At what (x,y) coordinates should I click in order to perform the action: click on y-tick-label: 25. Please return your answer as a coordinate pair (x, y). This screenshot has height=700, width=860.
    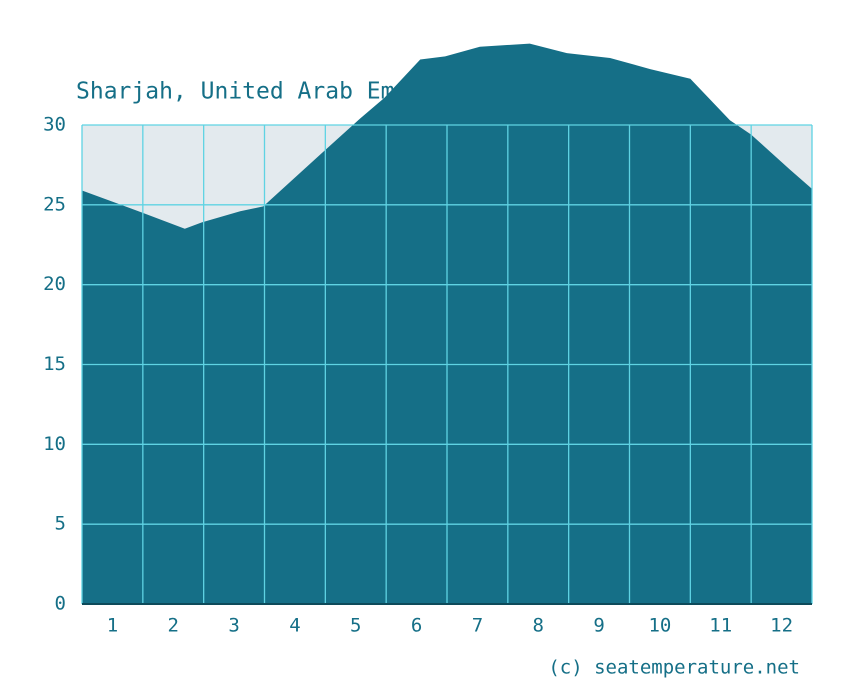
    Looking at the image, I should click on (54, 204).